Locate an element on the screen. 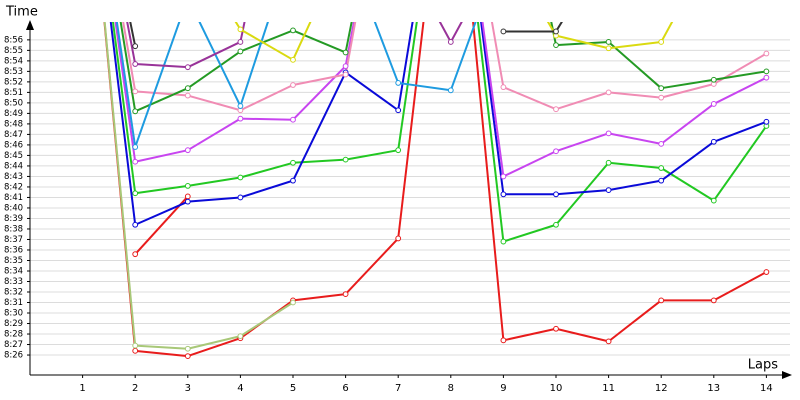 This screenshot has width=800, height=400. y-tick-label: 8:46 is located at coordinates (13, 145).